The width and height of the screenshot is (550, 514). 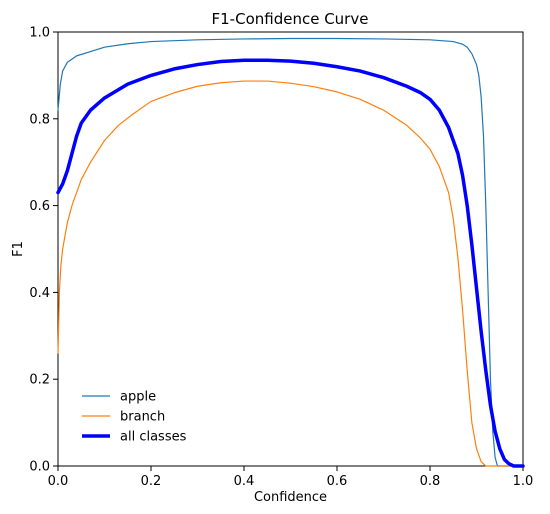 What do you see at coordinates (337, 481) in the screenshot?
I see `x-tick-label: 0.6` at bounding box center [337, 481].